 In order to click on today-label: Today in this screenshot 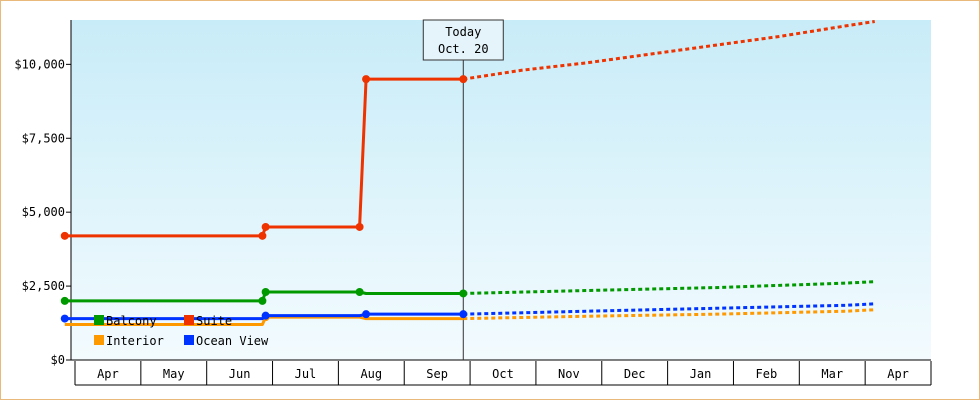, I will do `click(463, 32)`.